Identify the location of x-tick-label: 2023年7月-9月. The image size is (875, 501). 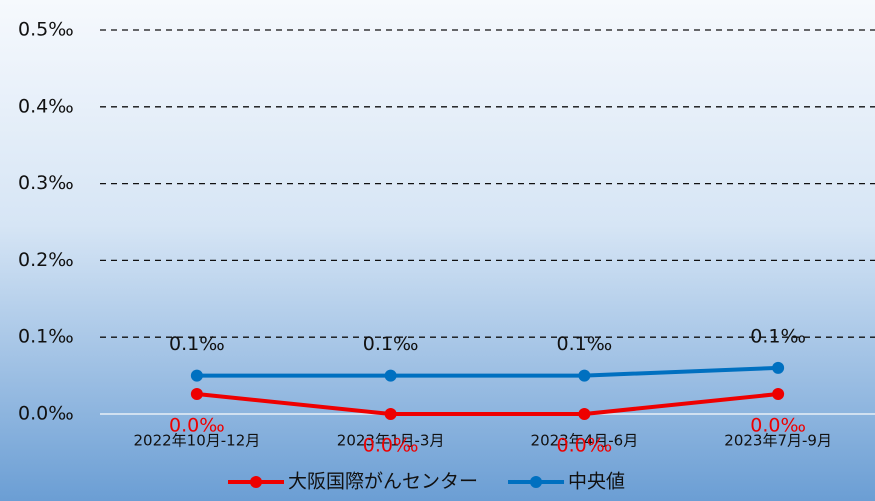
(778, 441).